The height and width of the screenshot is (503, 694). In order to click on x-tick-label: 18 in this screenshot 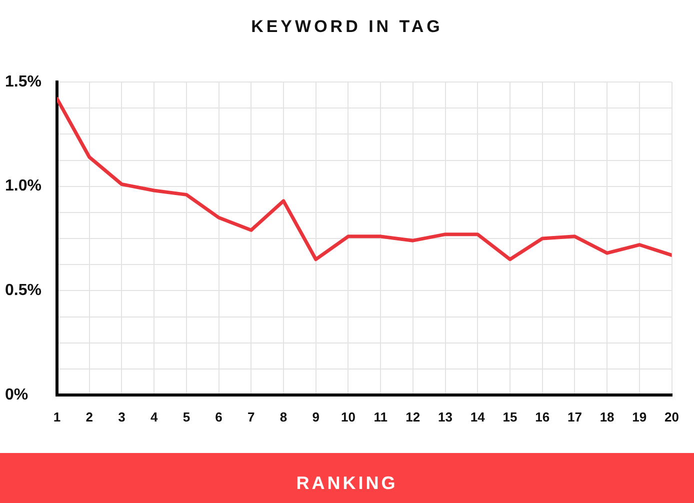, I will do `click(607, 416)`.